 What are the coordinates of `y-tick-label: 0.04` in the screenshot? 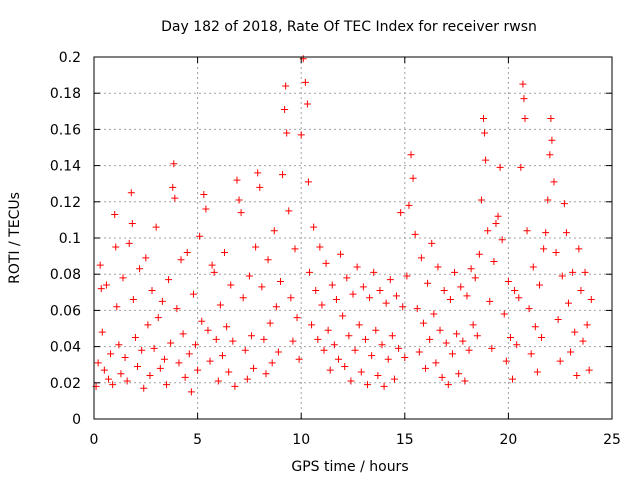 It's located at (65, 348).